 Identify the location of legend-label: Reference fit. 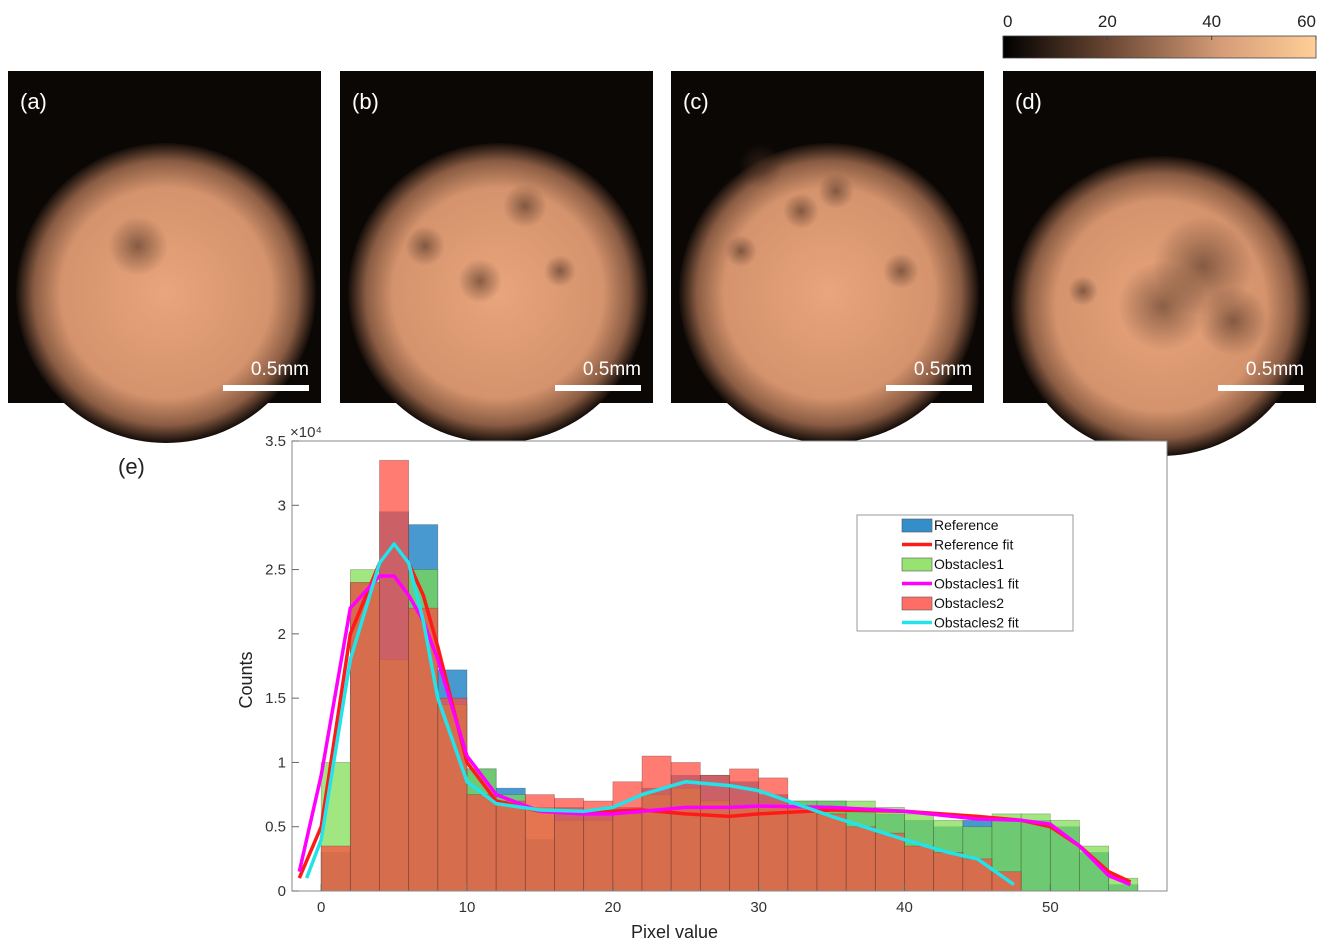
(973, 545).